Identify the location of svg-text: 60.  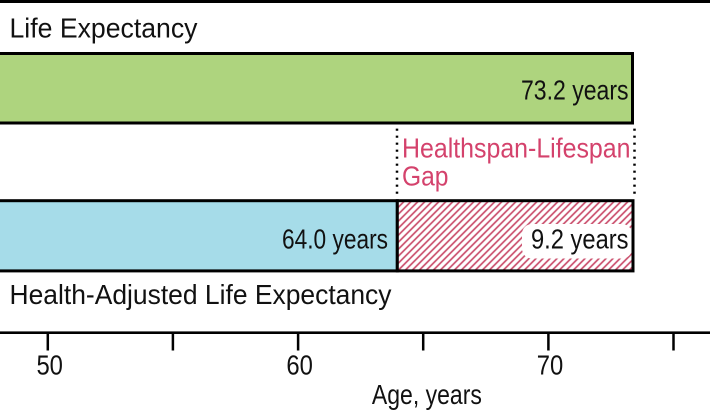
(299, 365).